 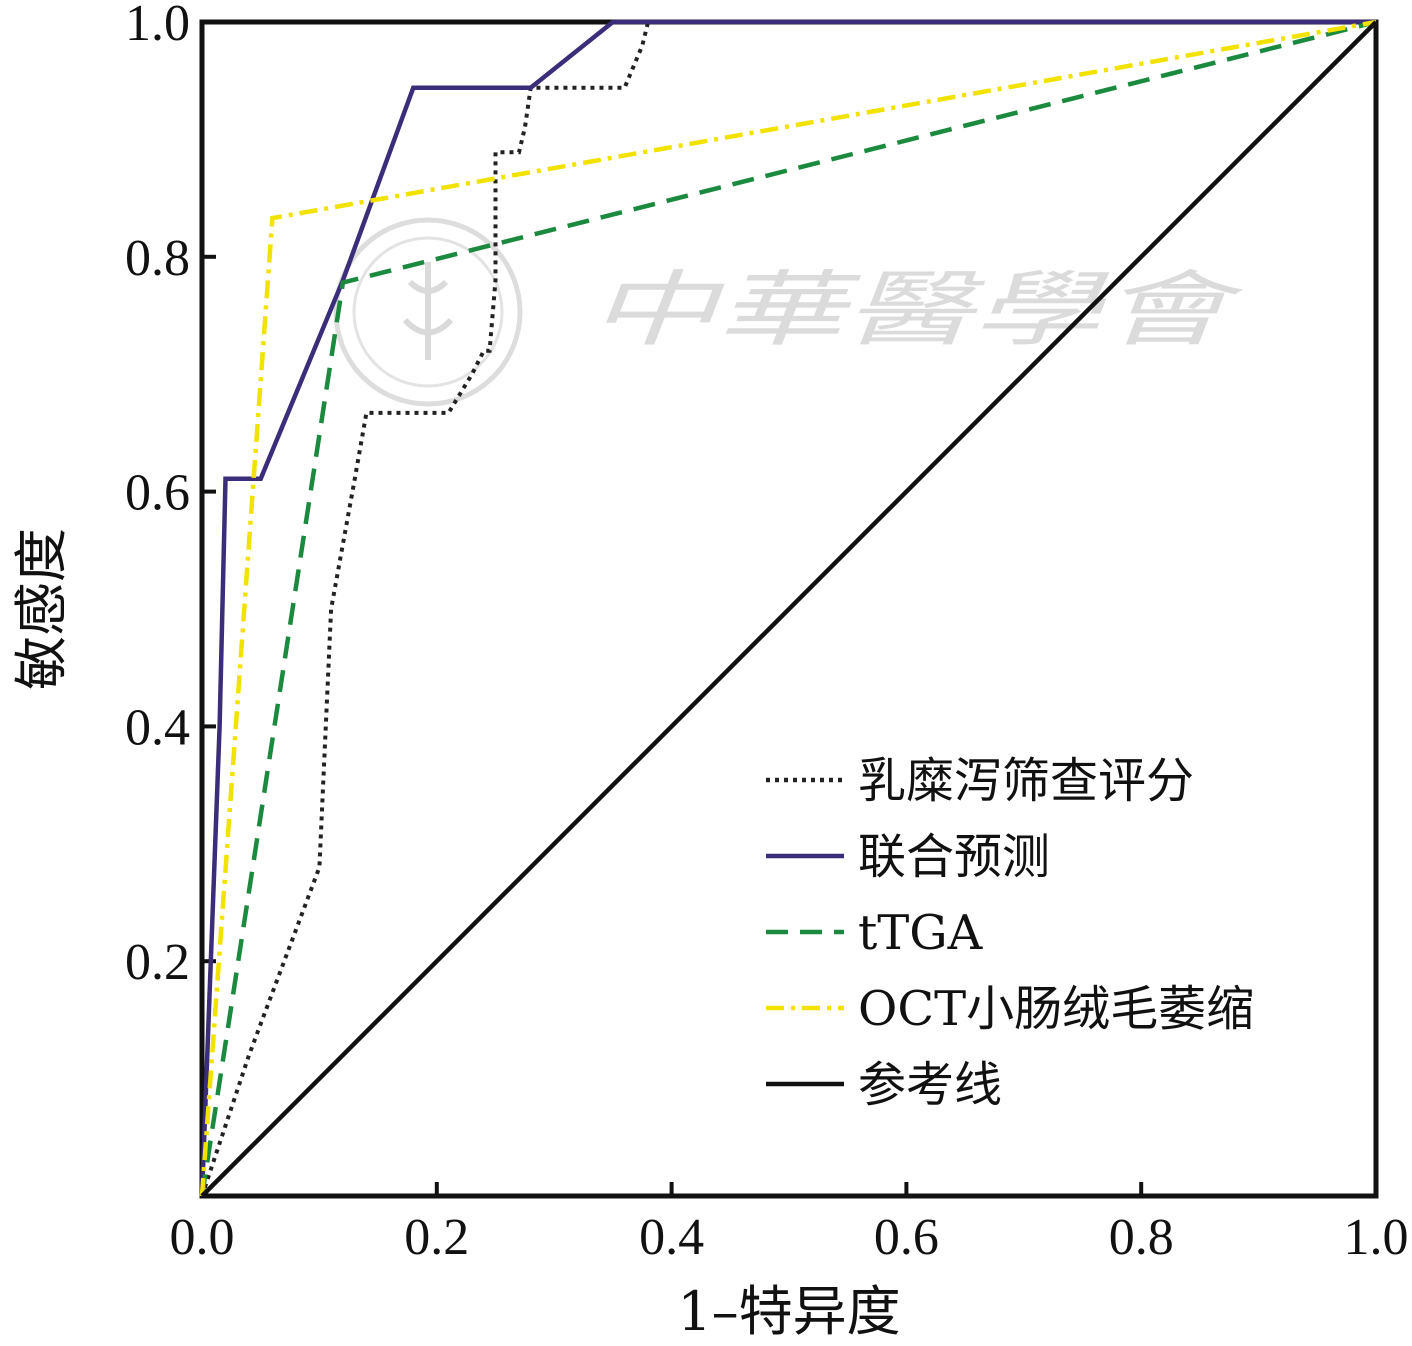 What do you see at coordinates (157, 493) in the screenshot?
I see `y-tick-label: 0.6` at bounding box center [157, 493].